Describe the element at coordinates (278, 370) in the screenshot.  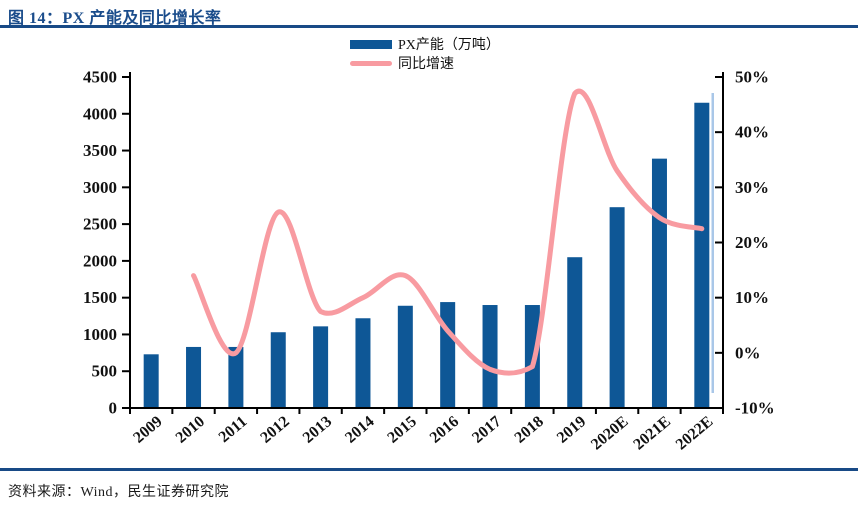
I see `bar-2012` at that location.